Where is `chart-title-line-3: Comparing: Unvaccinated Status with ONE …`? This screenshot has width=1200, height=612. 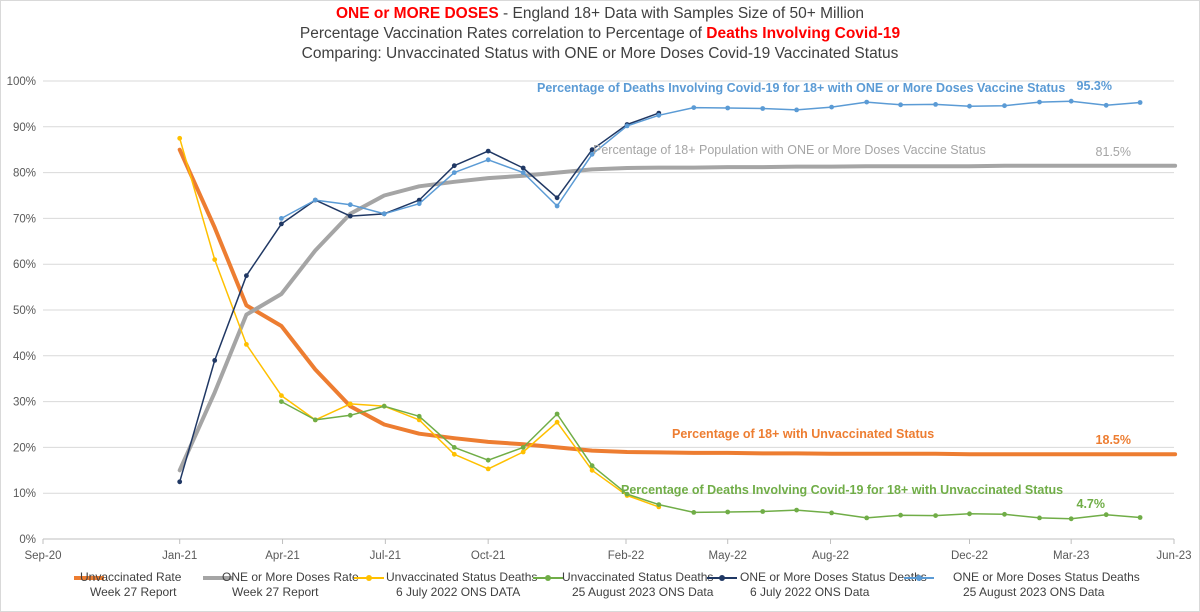 chart-title-line-3: Comparing: Unvaccinated Status with ONE … is located at coordinates (600, 53).